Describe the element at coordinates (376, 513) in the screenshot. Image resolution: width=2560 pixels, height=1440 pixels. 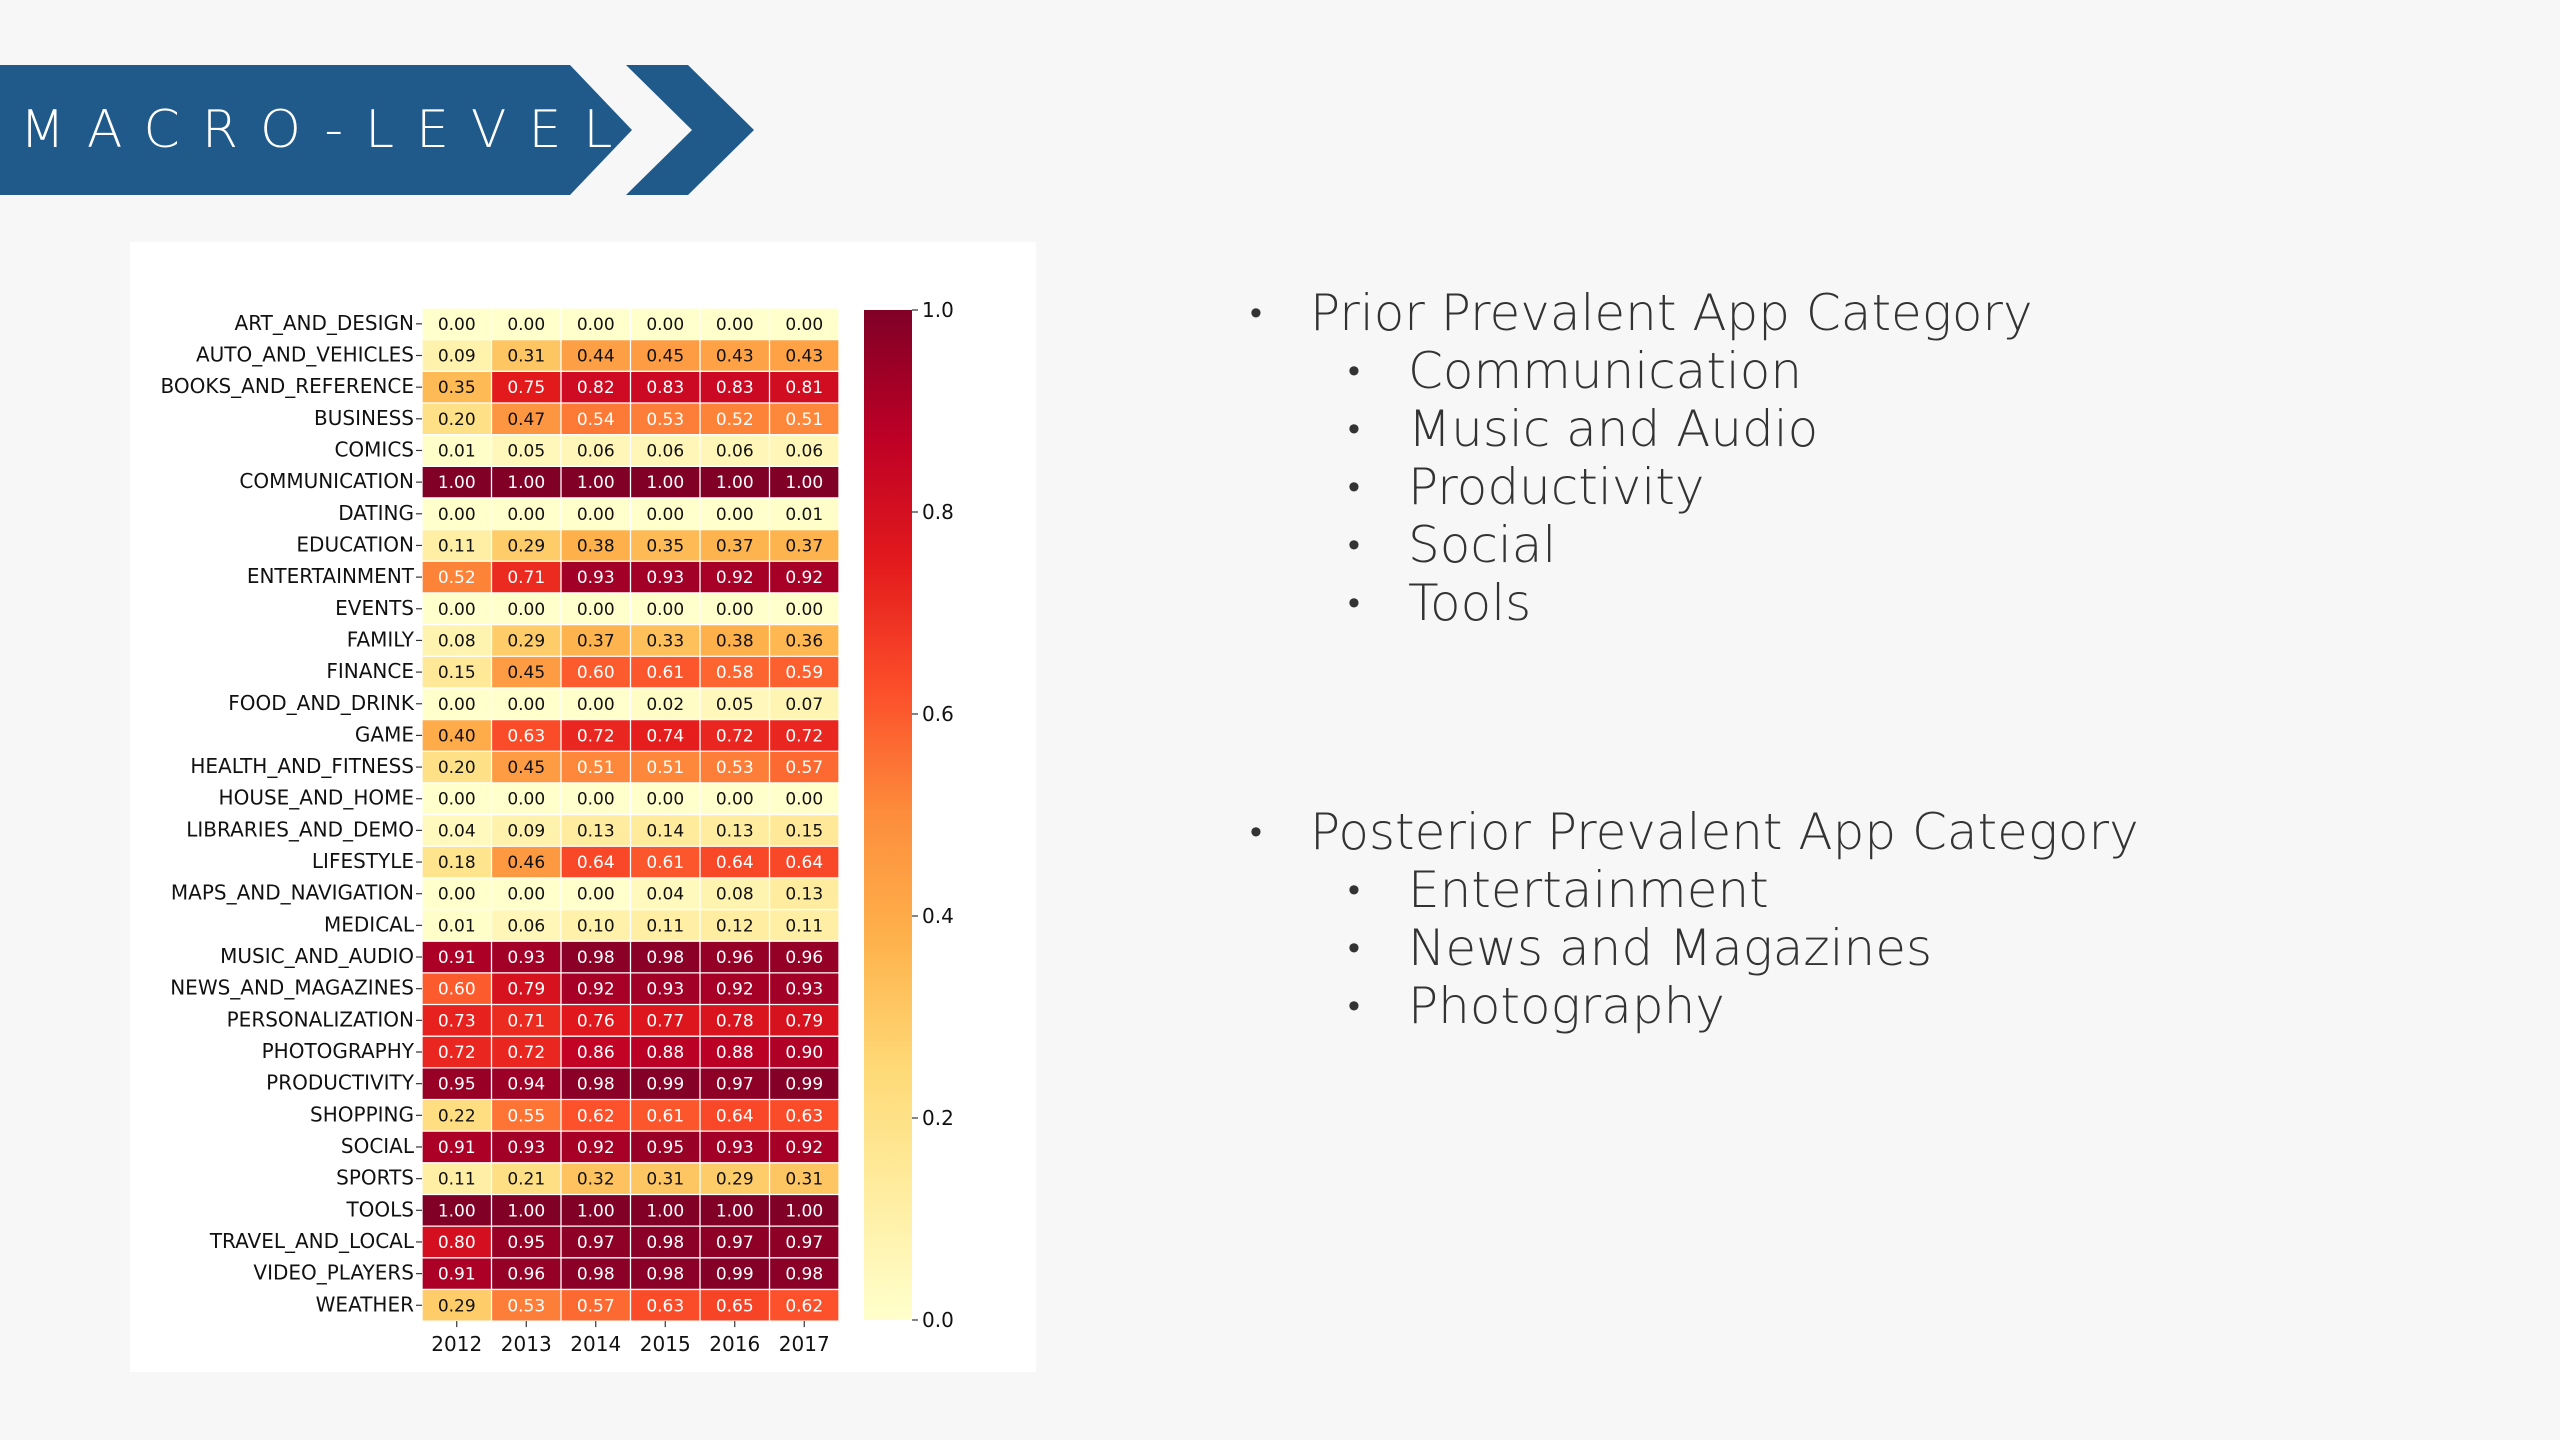
I see `y-tick-label: DATING` at that location.